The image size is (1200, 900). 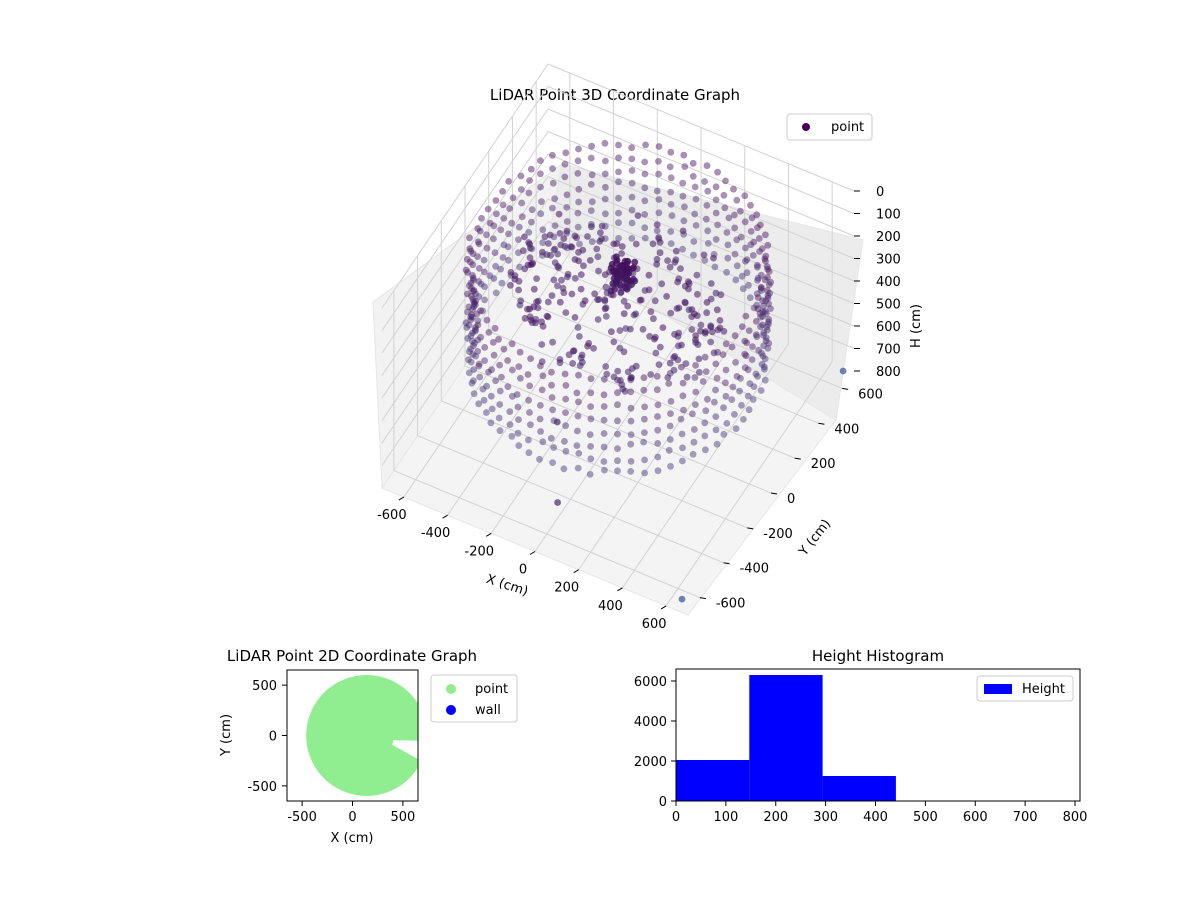 I want to click on legend-point-label: point, so click(x=847, y=127).